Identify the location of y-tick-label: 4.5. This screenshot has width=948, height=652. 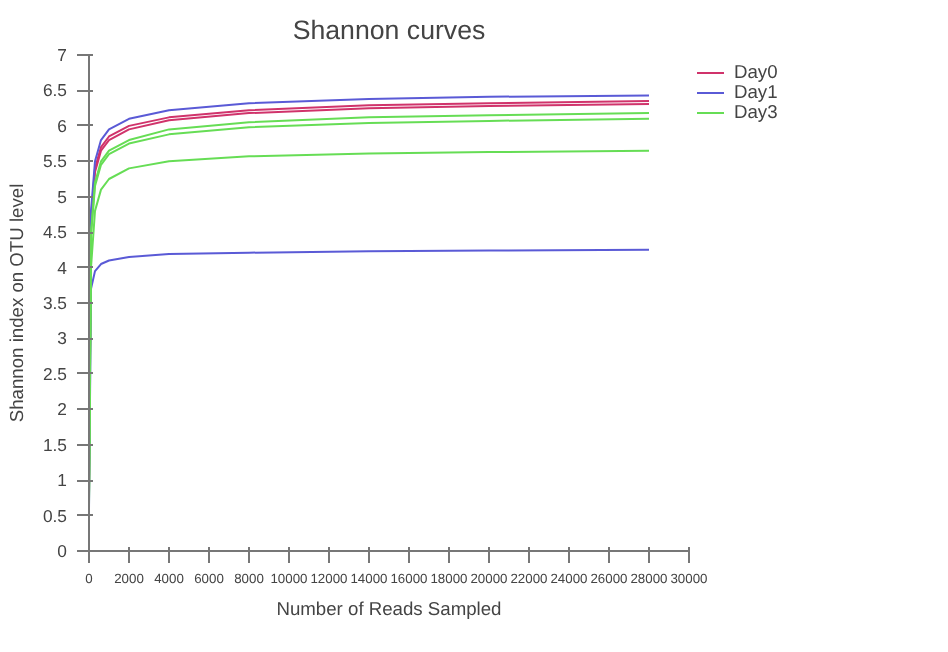
(55, 232).